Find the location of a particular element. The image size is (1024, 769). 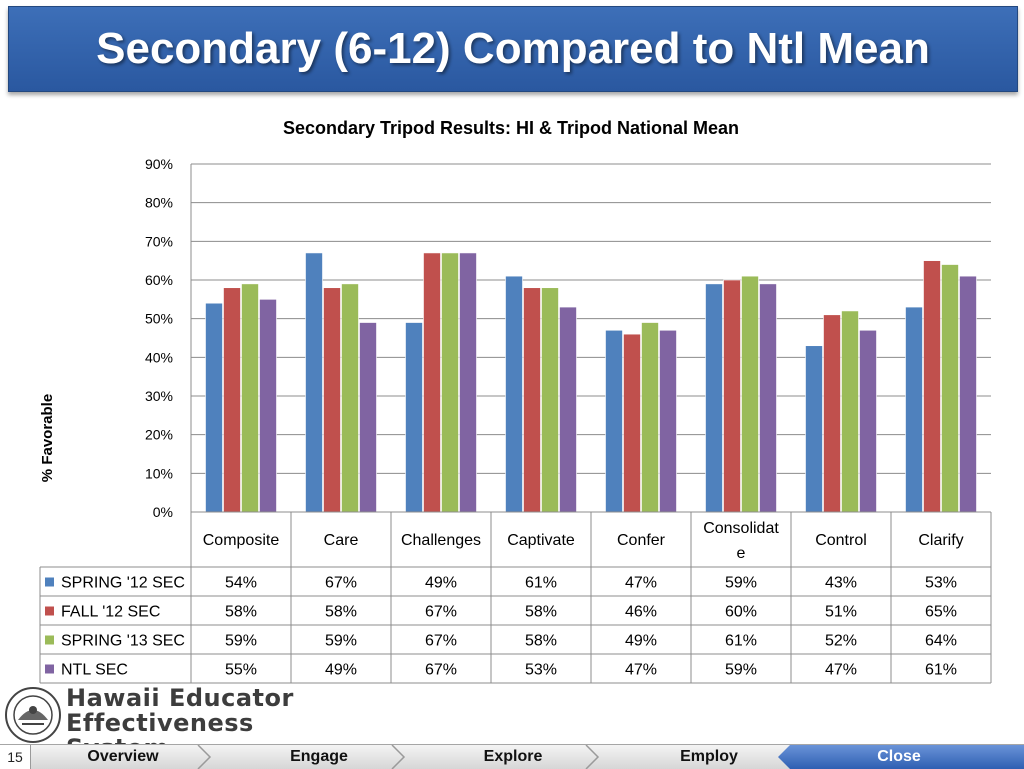

table-value: 51% is located at coordinates (841, 612).